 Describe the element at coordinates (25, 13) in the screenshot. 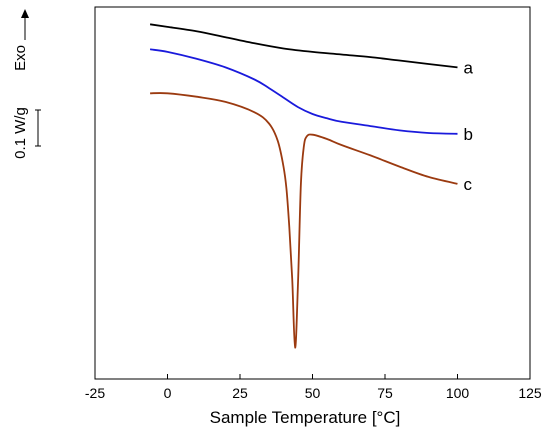

I see `exo-arrow-icon` at that location.